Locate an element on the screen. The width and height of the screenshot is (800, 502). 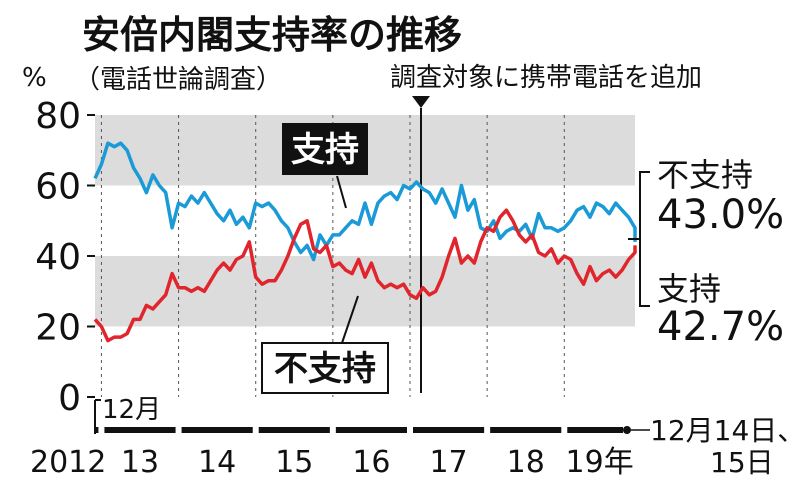
y-unit-label: % is located at coordinates (34, 78).